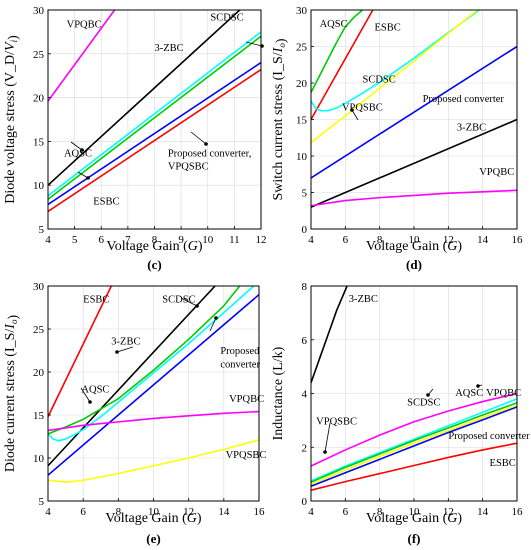 This screenshot has width=531, height=550. I want to click on series-line-vpqsbc, so click(395, 77).